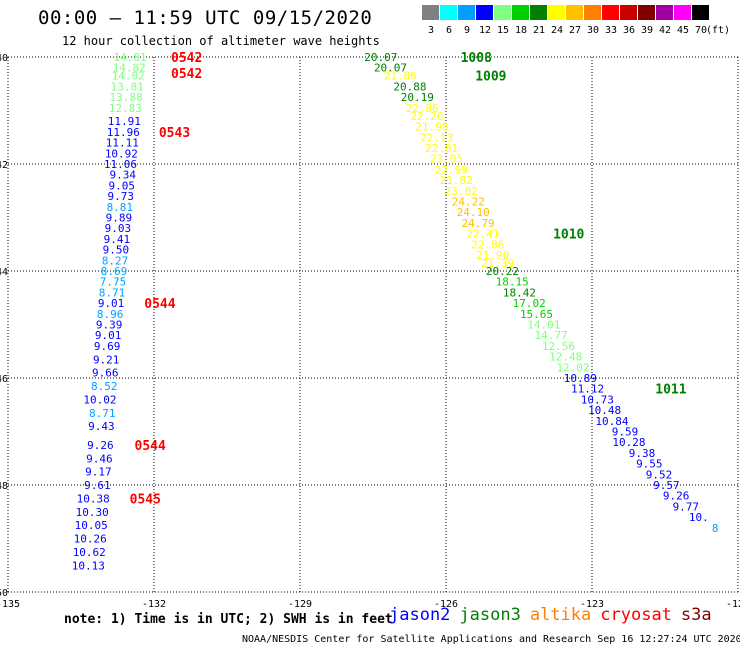  I want to click on swh-value: 23.05, so click(446, 159).